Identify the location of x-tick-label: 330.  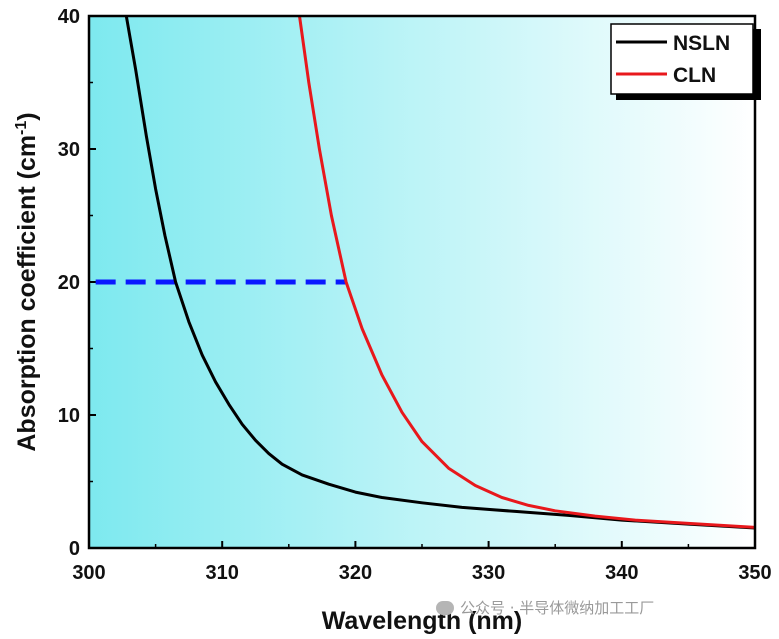
(488, 573).